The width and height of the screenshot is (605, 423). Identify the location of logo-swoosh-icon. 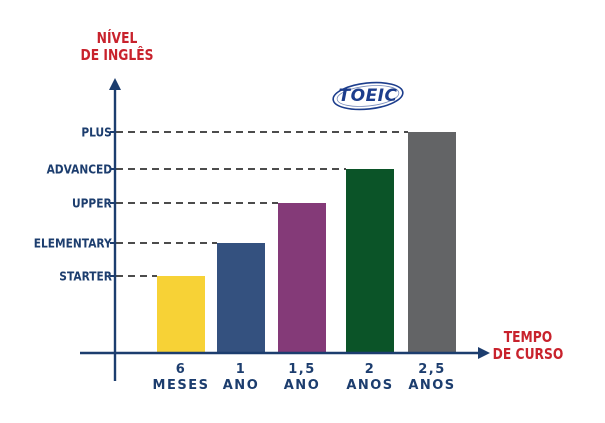
(368, 96).